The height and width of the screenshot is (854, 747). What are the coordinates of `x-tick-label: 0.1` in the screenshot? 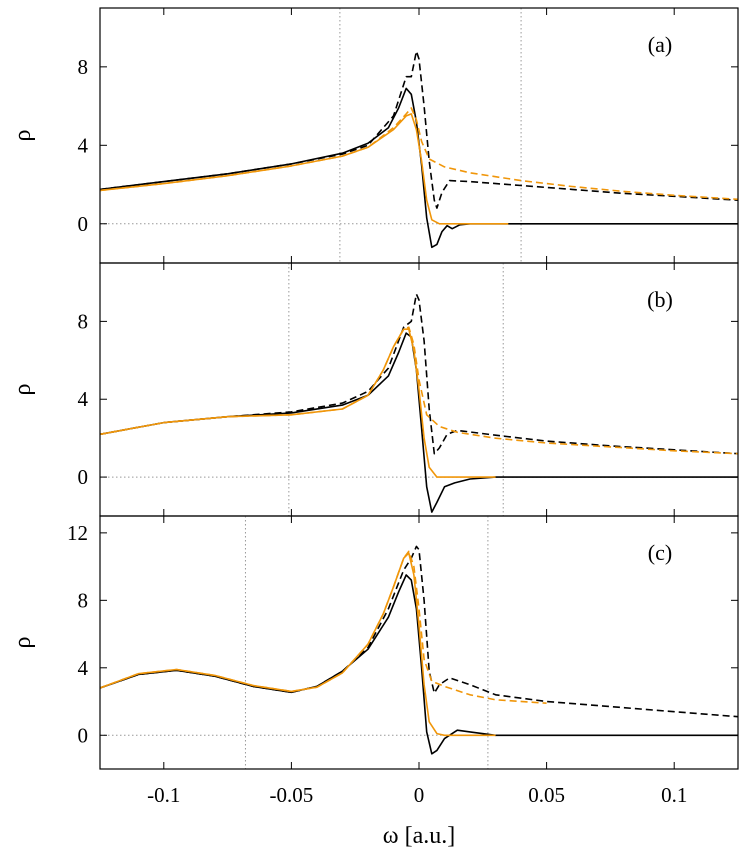 It's located at (674, 795).